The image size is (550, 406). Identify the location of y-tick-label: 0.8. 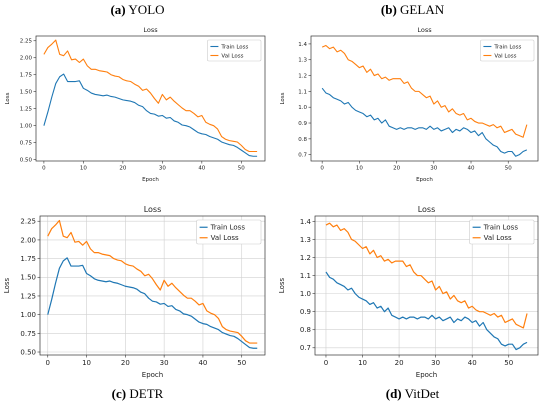
(305, 330).